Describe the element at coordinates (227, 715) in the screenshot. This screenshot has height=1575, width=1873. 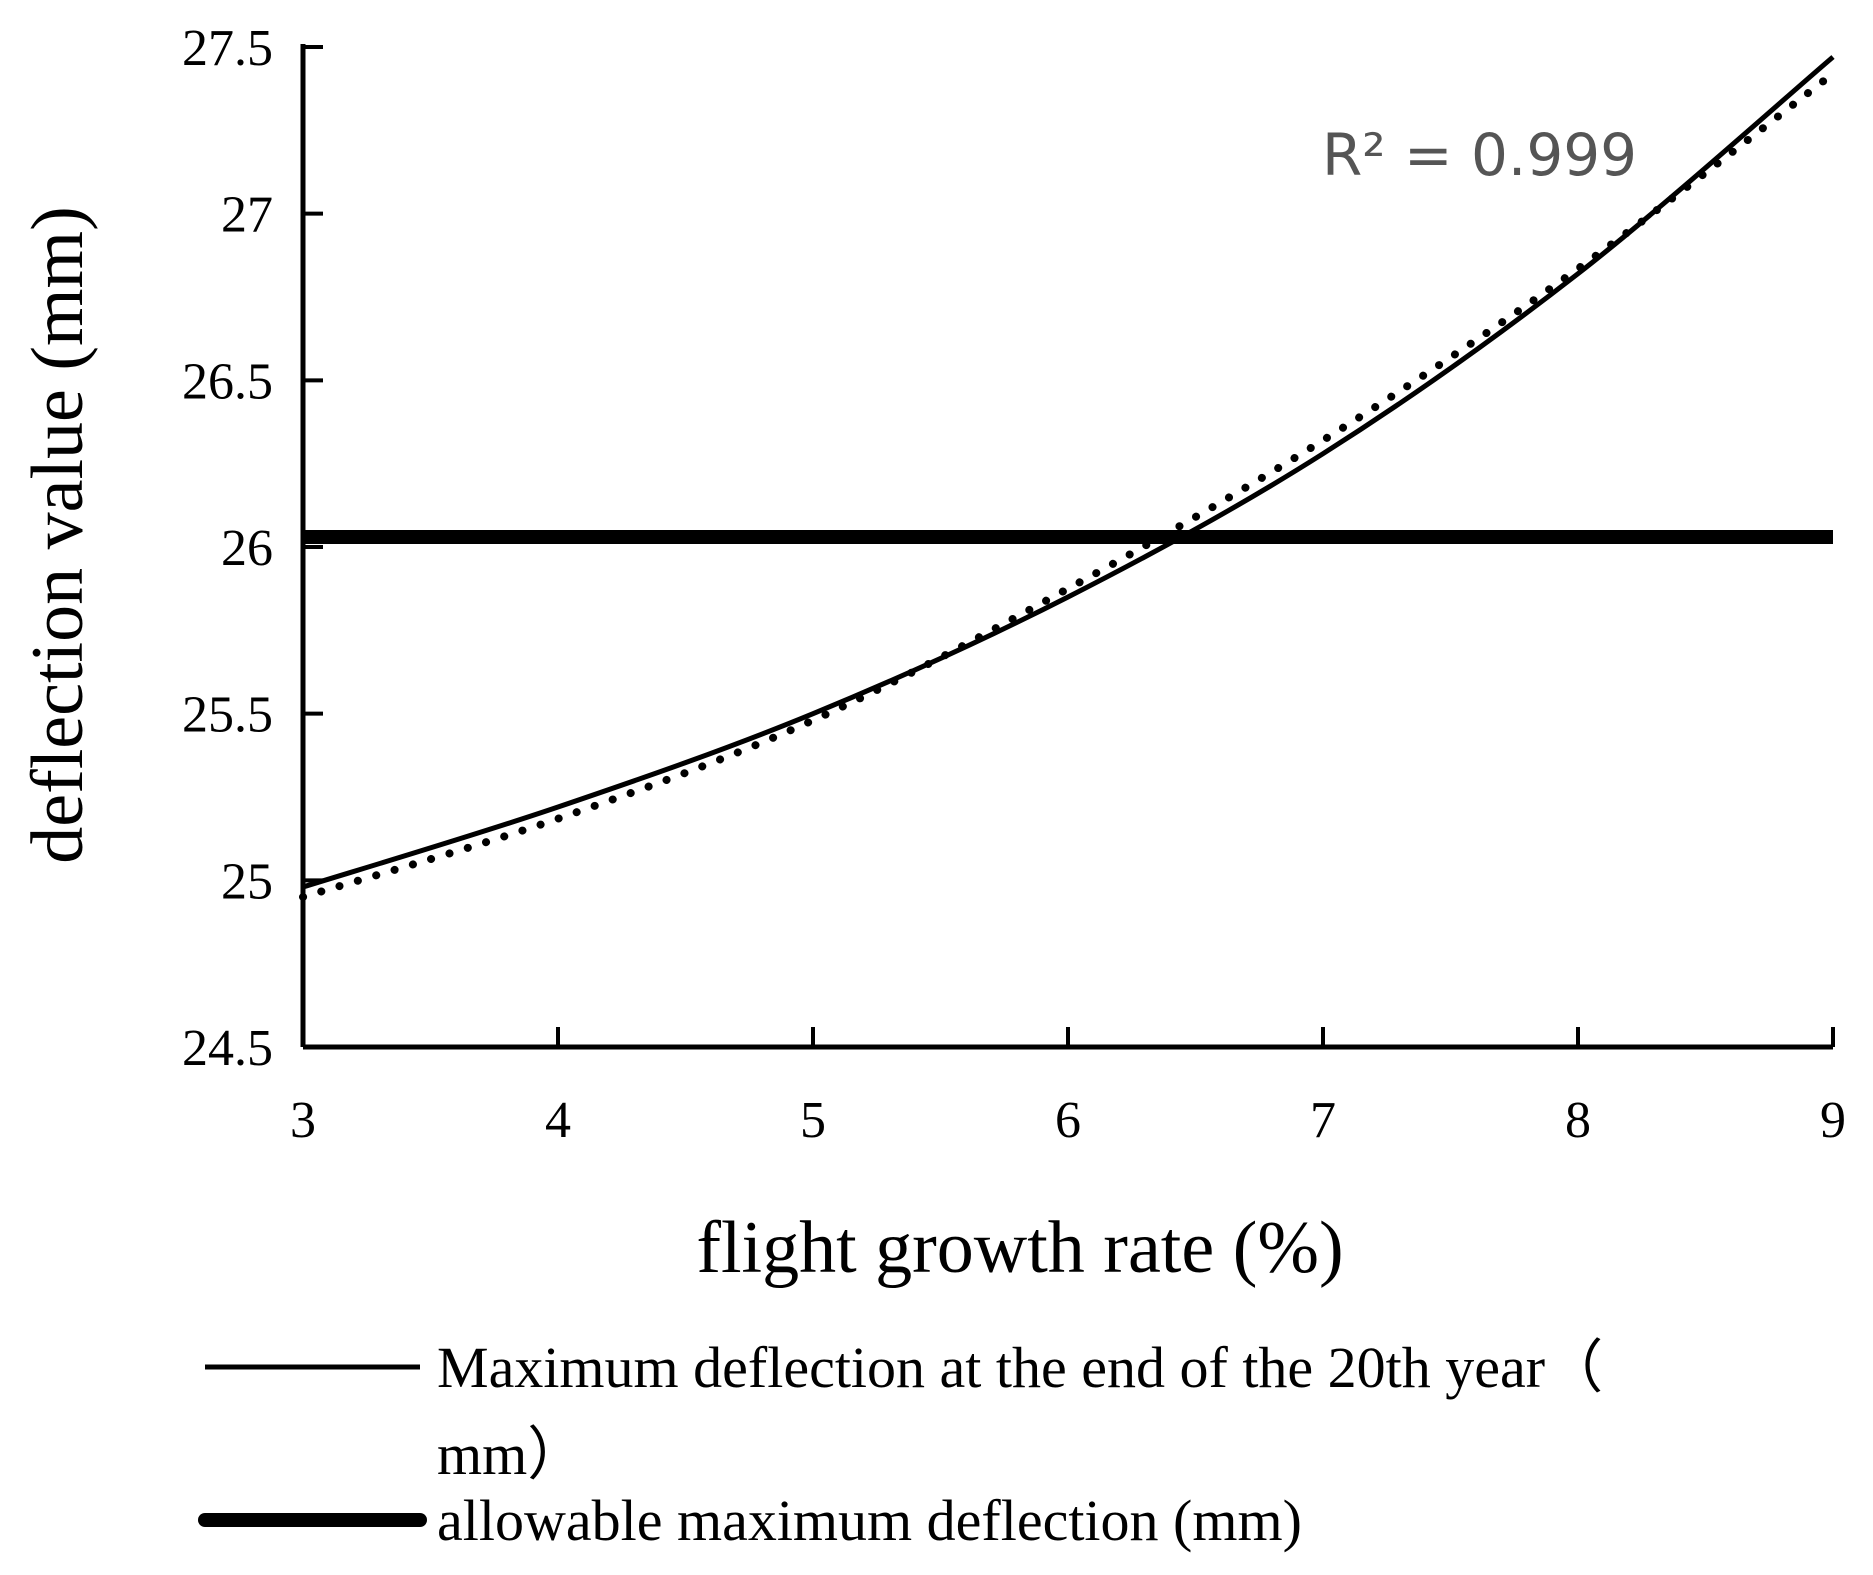
I see `y-tick-label: 25.5` at that location.